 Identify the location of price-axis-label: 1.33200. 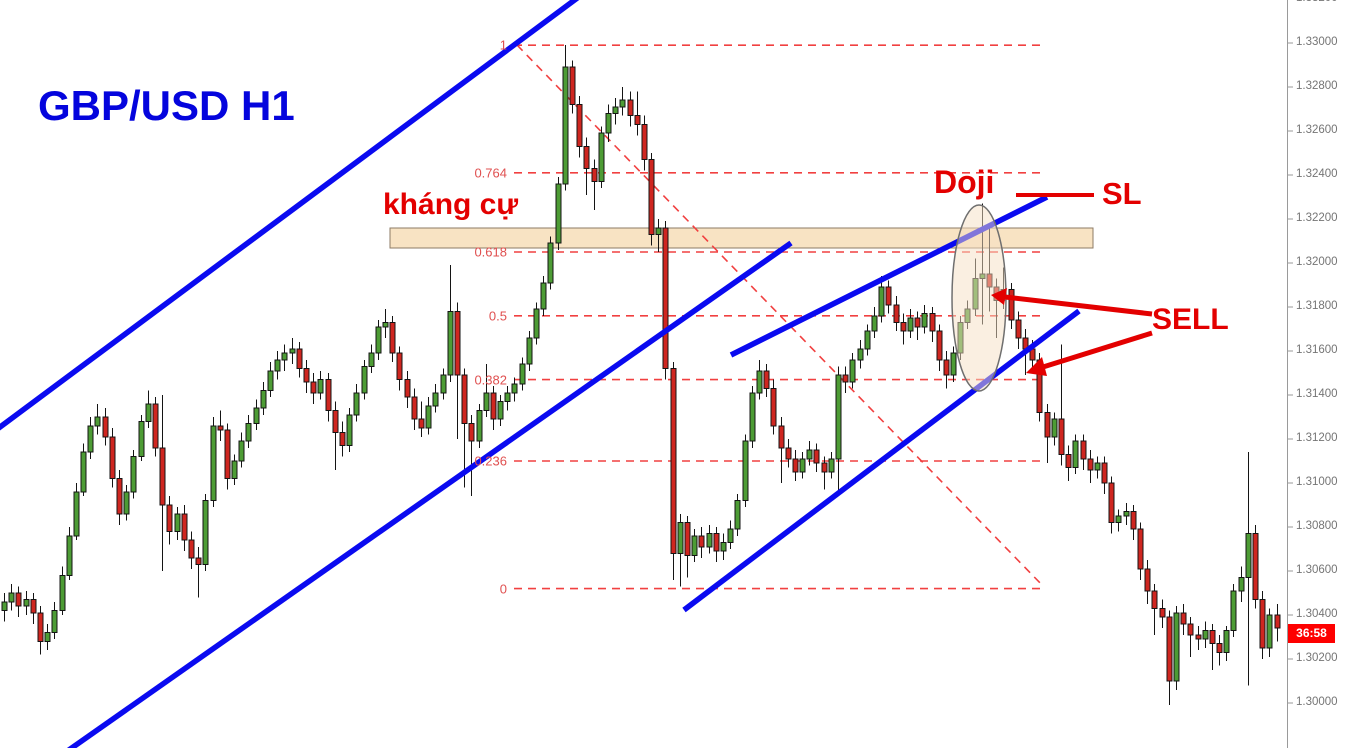
(1317, 2).